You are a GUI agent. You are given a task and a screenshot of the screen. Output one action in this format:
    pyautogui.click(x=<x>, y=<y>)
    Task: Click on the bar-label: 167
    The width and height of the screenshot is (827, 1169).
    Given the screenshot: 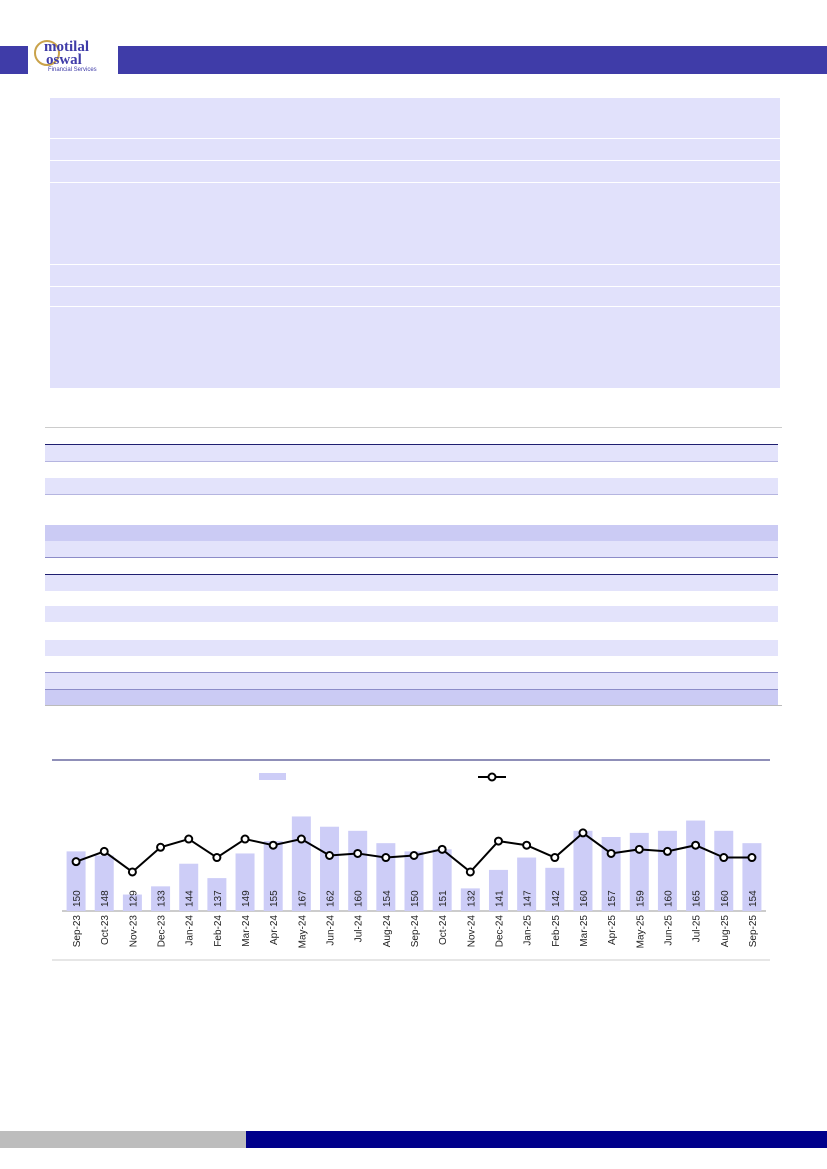 What is the action you would take?
    pyautogui.click(x=302, y=898)
    